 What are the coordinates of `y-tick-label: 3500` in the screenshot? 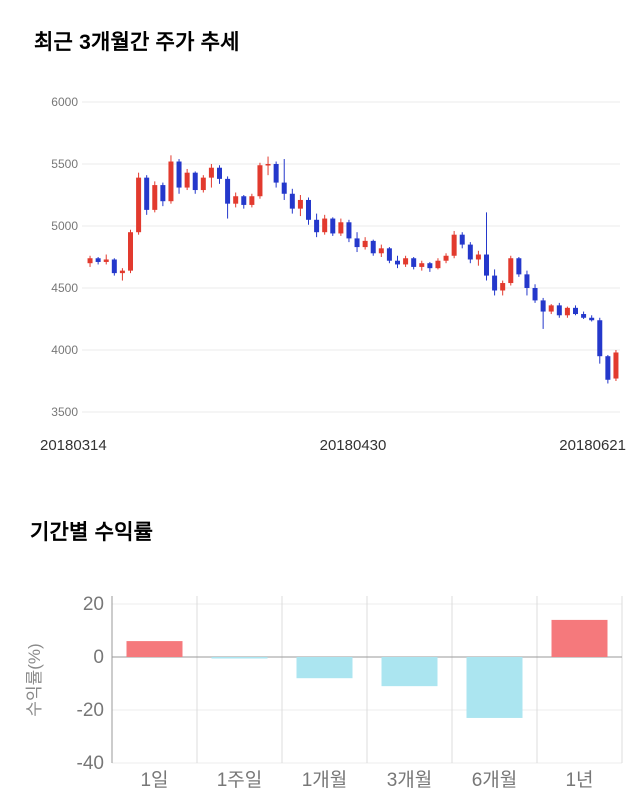 It's located at (64, 412).